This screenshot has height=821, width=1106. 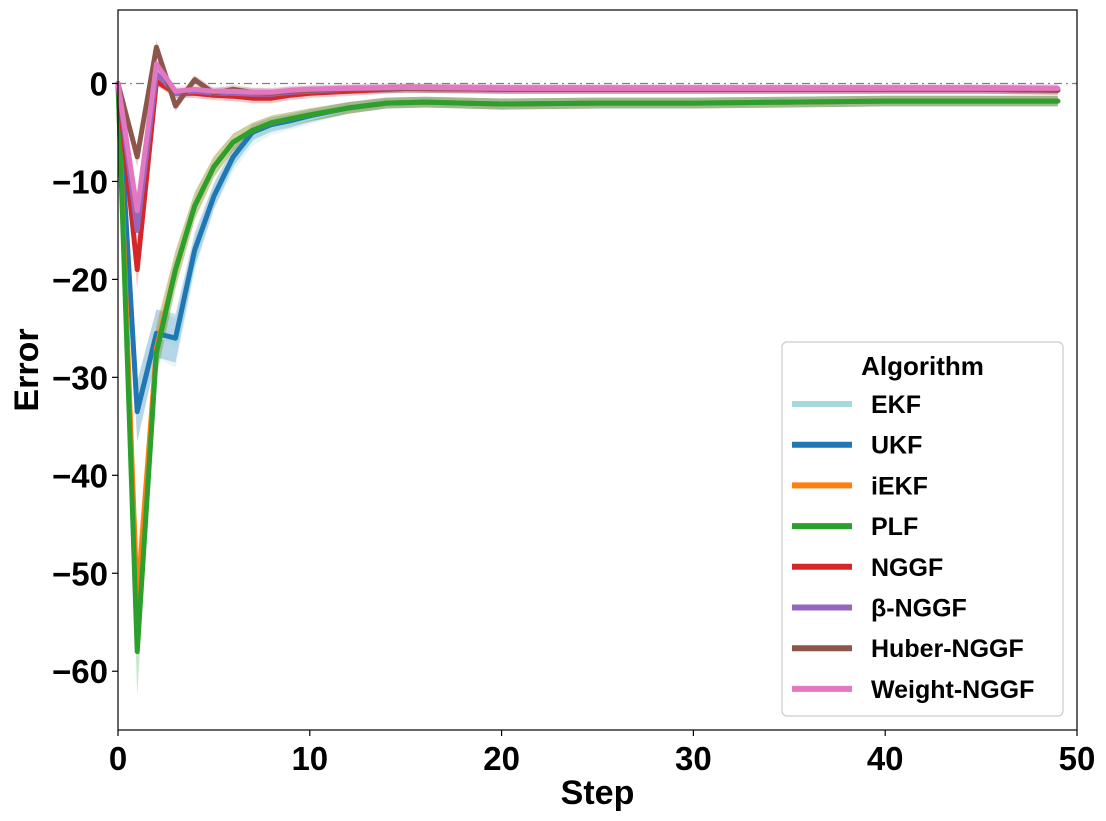 I want to click on legend-label: β-NGGF, so click(x=919, y=609).